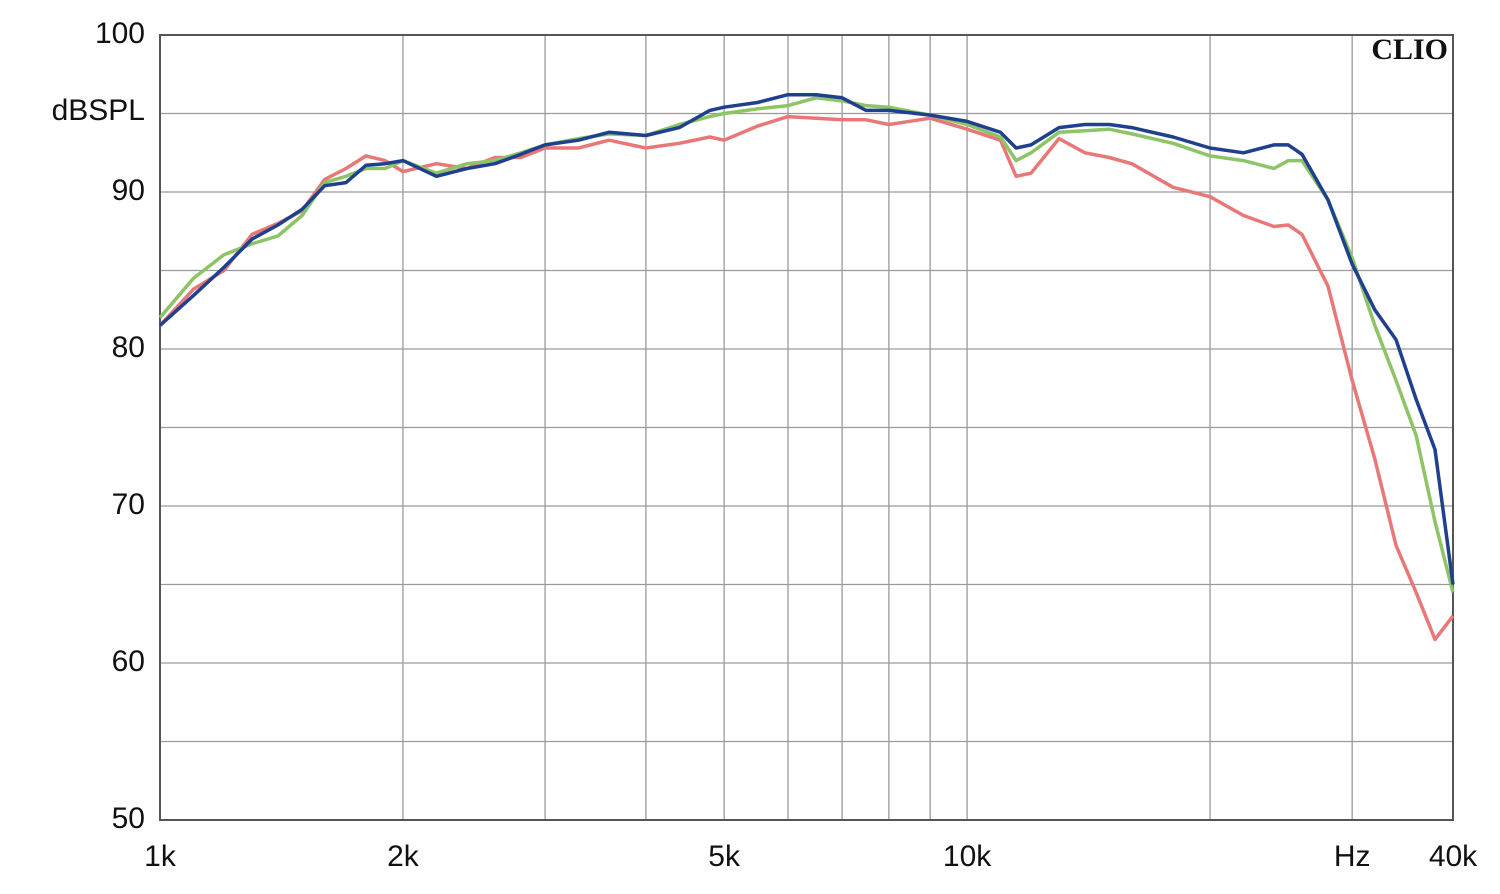 The height and width of the screenshot is (894, 1500). I want to click on x-tick-label: Hz, so click(1352, 856).